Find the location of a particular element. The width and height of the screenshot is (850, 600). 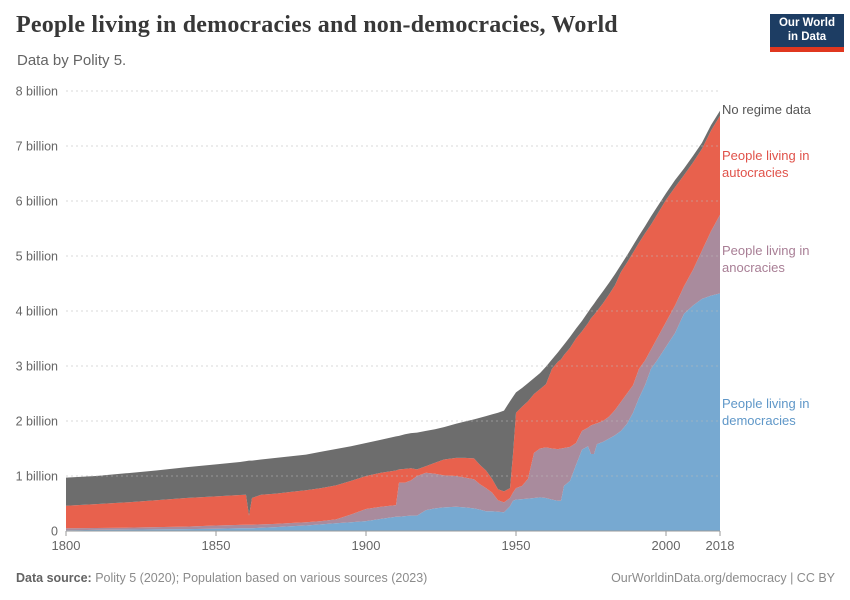

svg-text: 2018 is located at coordinates (720, 545).